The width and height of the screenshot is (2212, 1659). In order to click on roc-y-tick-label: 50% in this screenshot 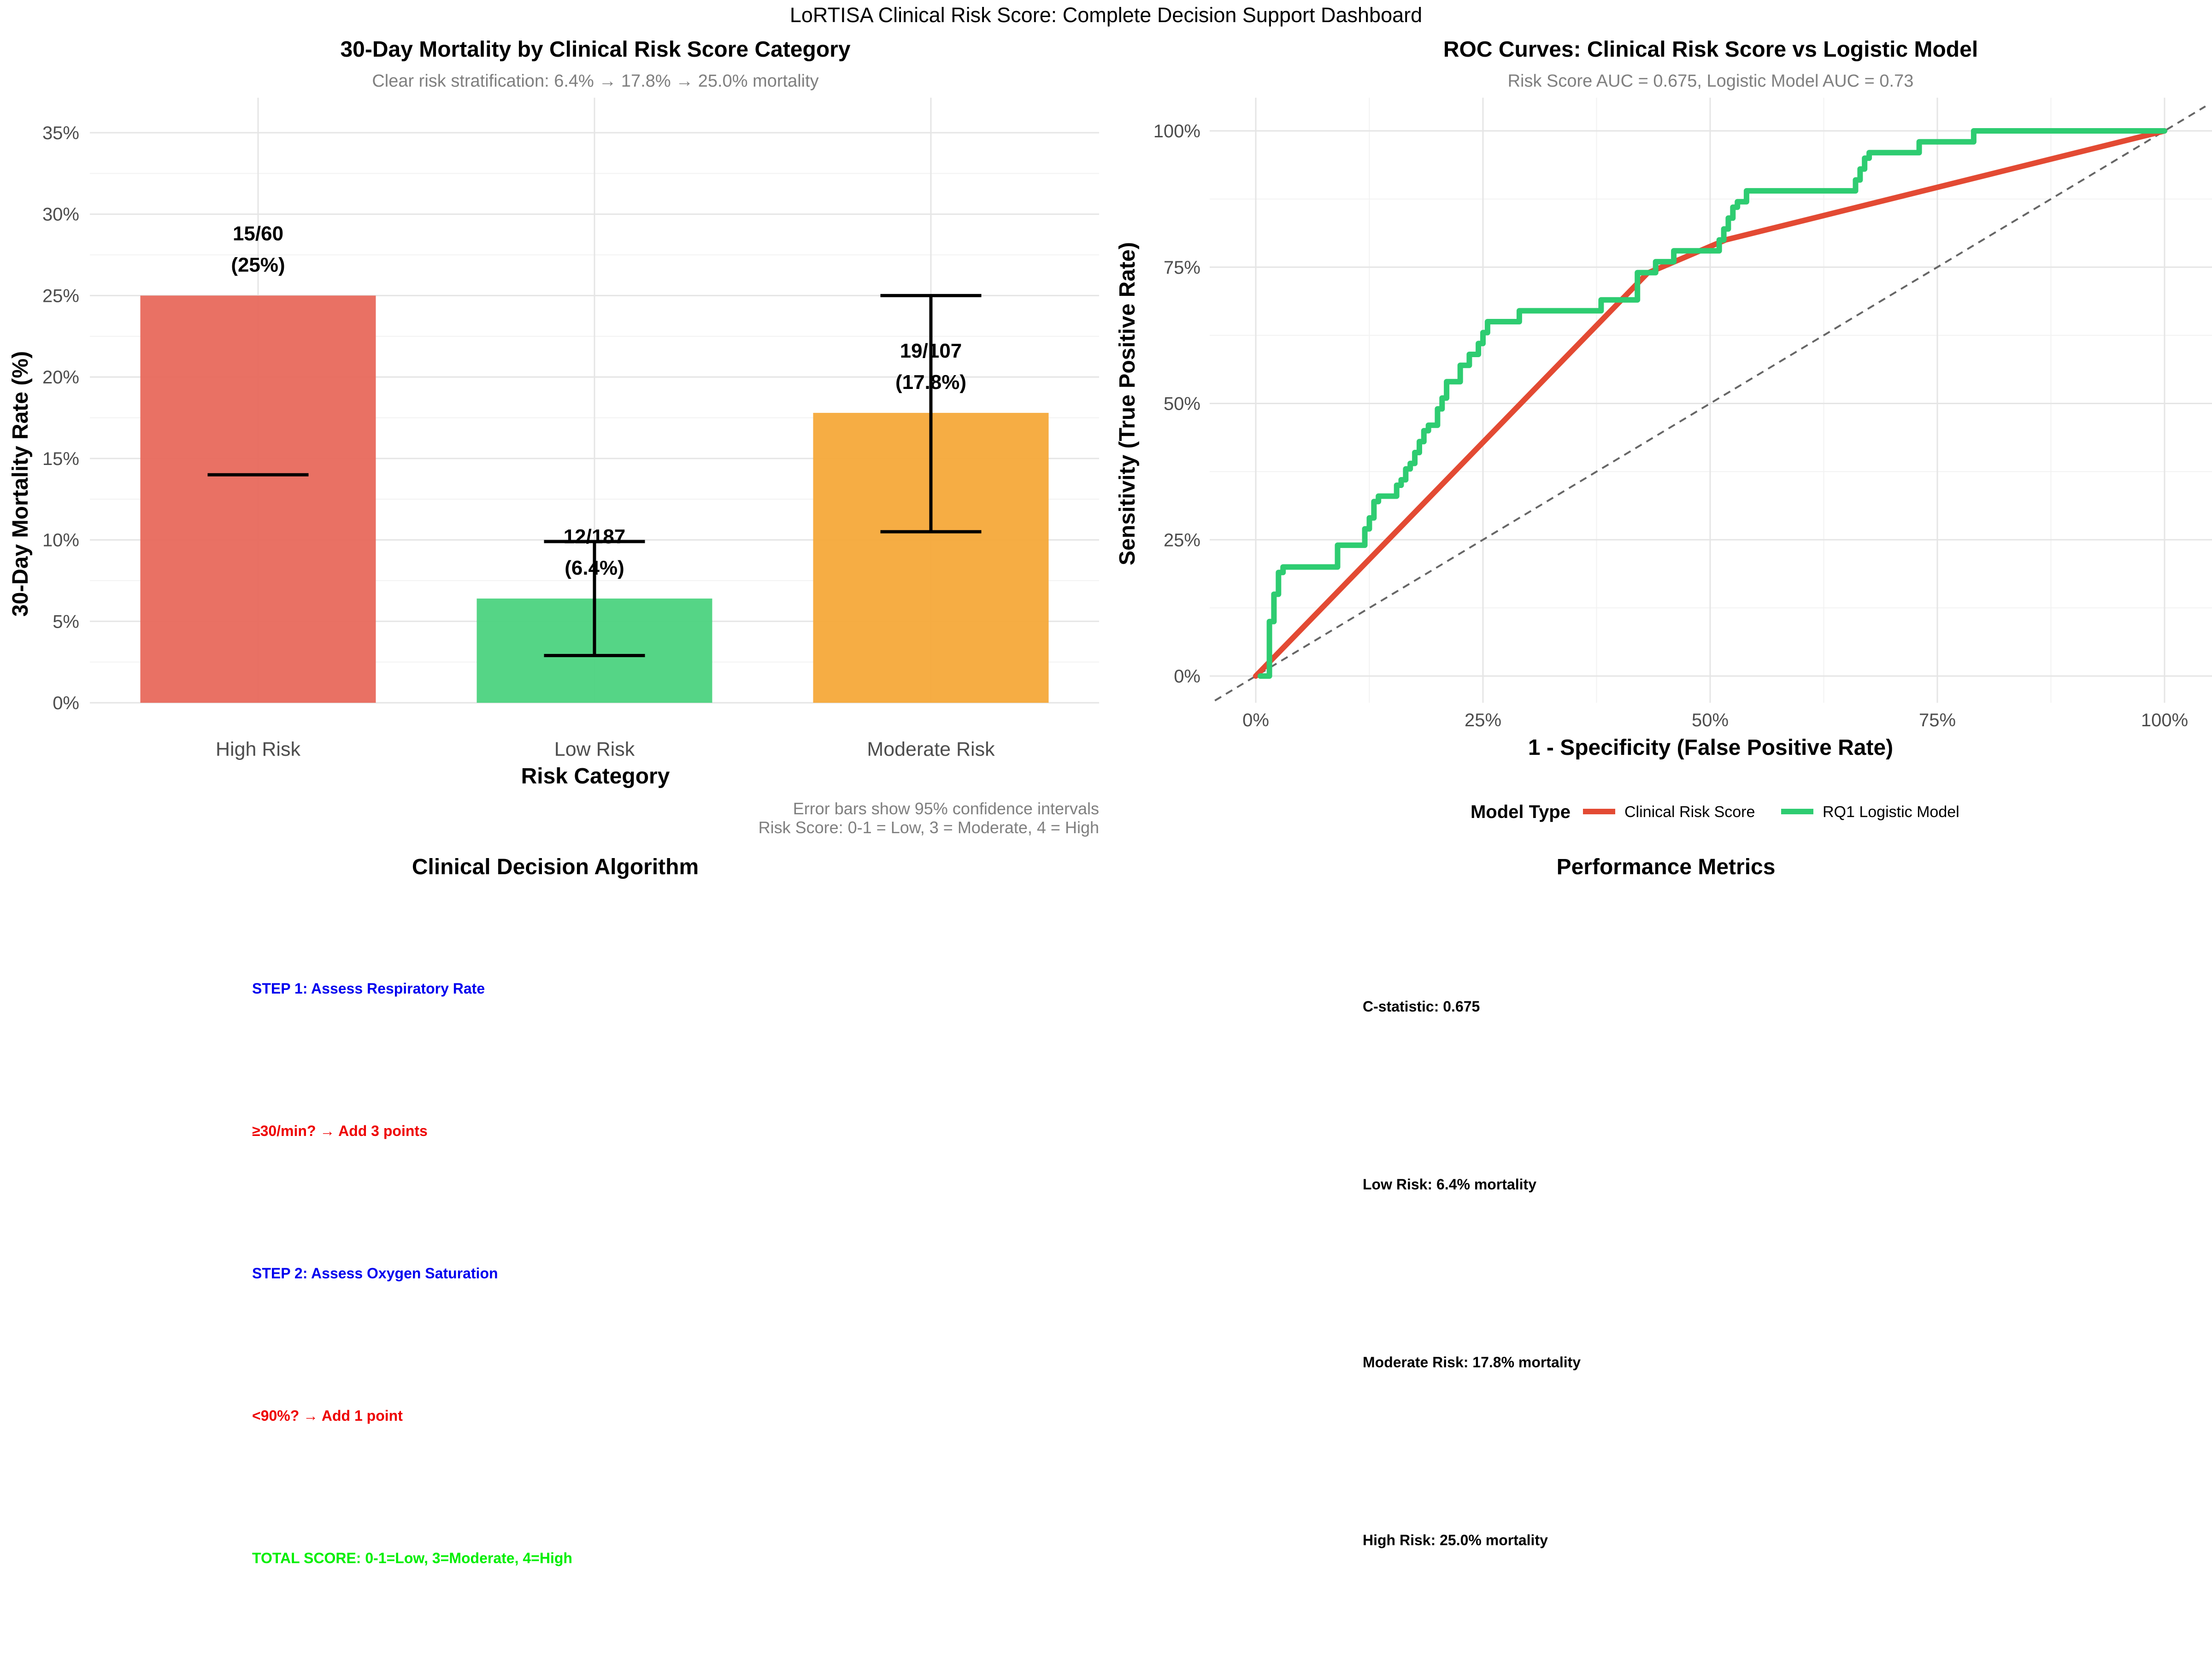, I will do `click(1182, 404)`.